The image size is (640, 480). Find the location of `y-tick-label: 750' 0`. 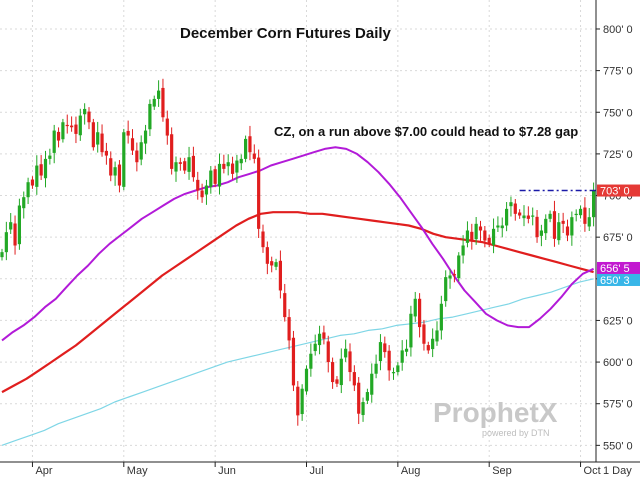

y-tick-label: 750' 0 is located at coordinates (618, 113).